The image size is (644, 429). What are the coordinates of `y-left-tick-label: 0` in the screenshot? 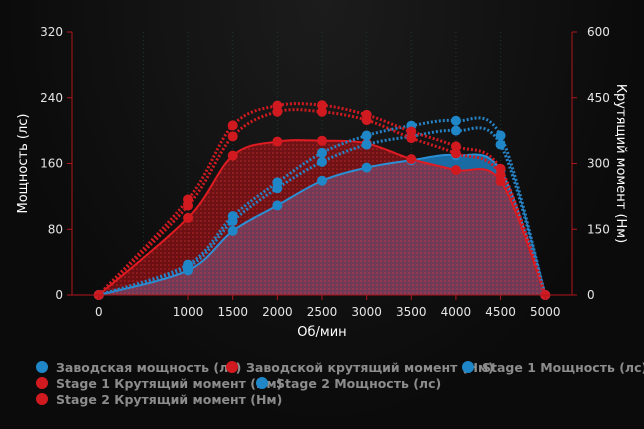 It's located at (59, 295).